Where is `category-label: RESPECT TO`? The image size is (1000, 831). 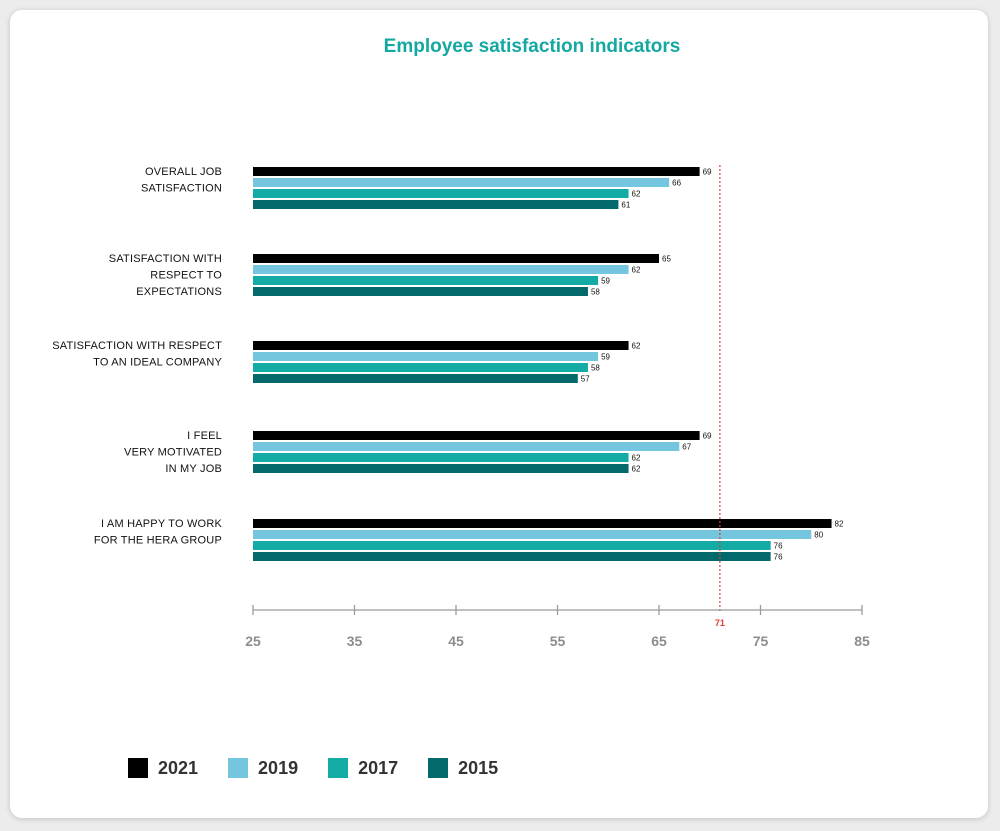
category-label: RESPECT TO is located at coordinates (186, 276).